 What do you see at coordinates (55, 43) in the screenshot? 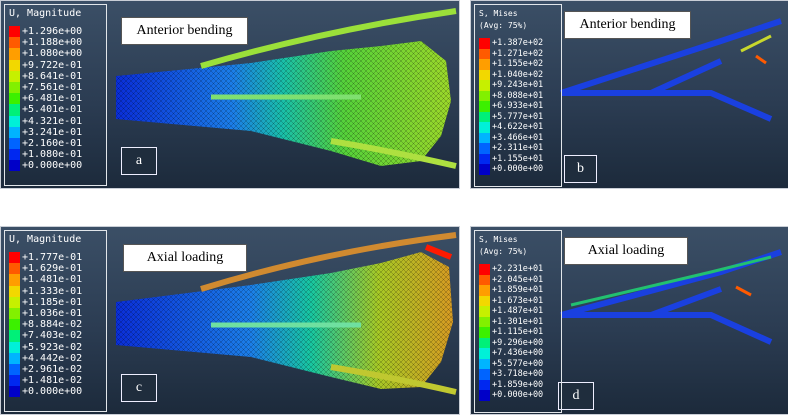
I see `legend-row: +1.188e+00` at bounding box center [55, 43].